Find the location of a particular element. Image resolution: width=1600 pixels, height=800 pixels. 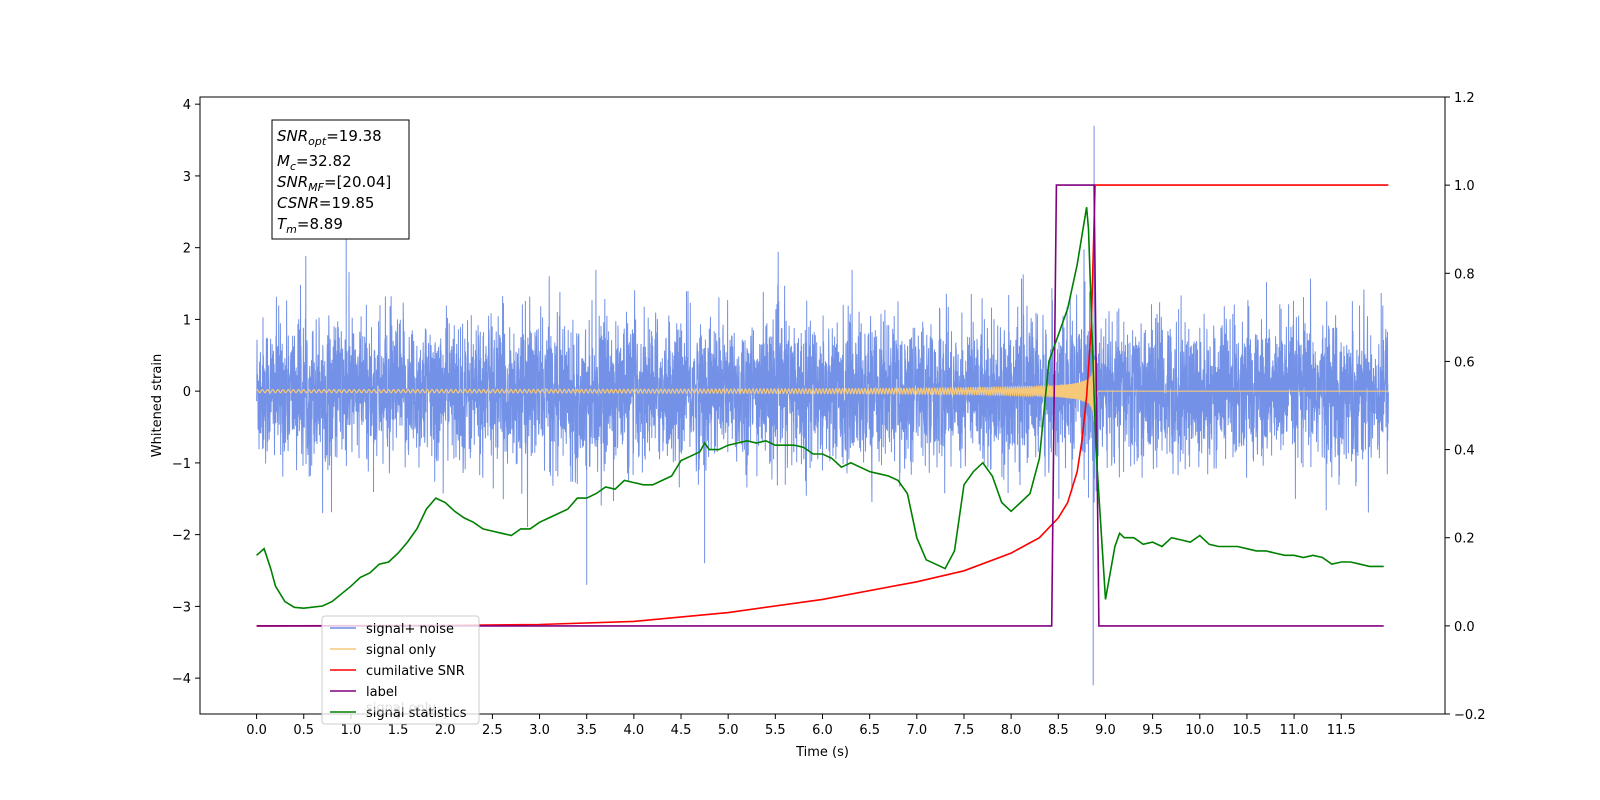

annotation-frame is located at coordinates (340, 179).